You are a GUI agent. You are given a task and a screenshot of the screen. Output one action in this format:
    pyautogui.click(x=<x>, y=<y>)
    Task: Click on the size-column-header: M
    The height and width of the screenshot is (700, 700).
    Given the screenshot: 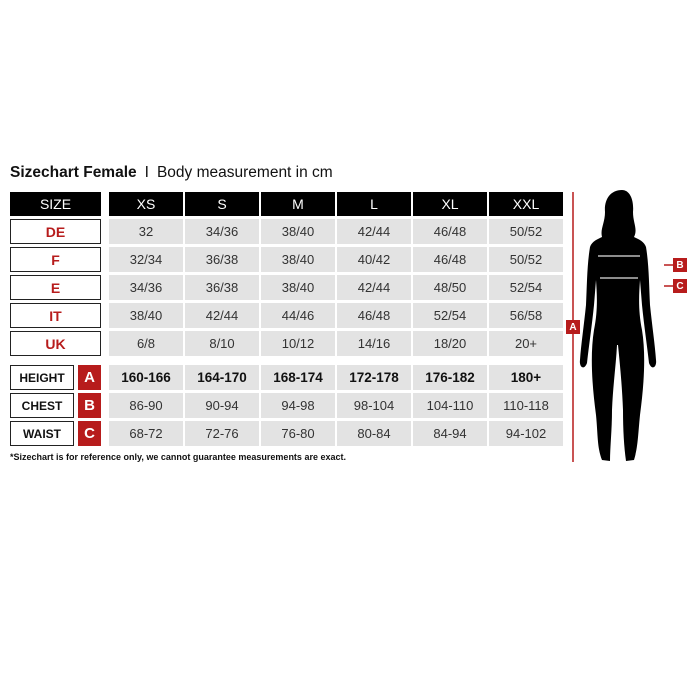 What is the action you would take?
    pyautogui.click(x=298, y=204)
    